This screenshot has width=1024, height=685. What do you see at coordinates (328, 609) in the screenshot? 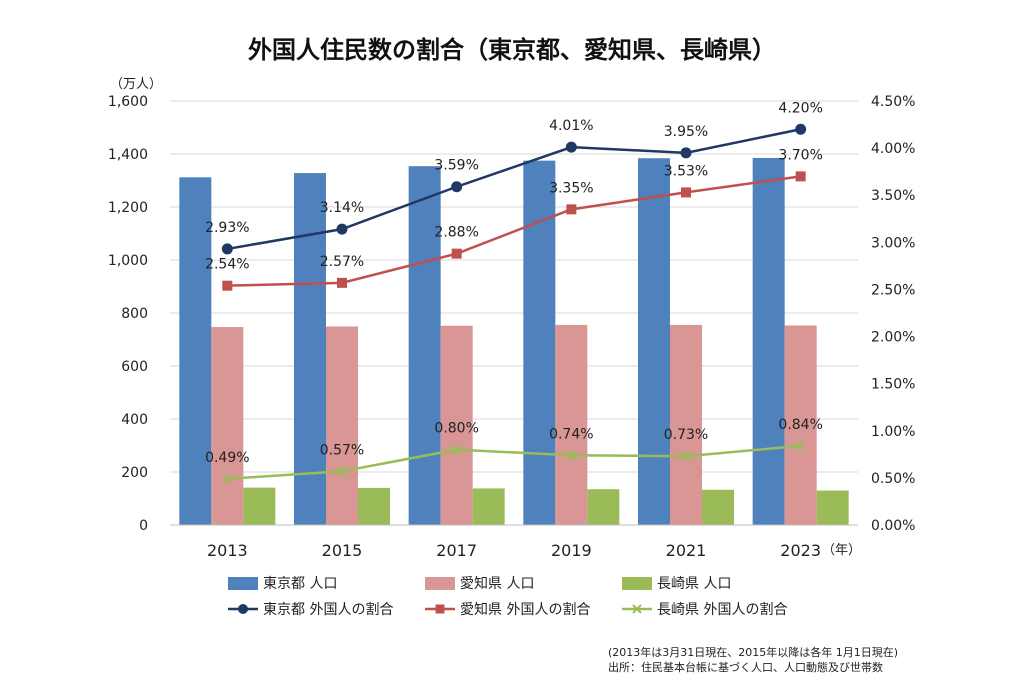
I see `legend-label: 東京都 外国人の割合` at bounding box center [328, 609].